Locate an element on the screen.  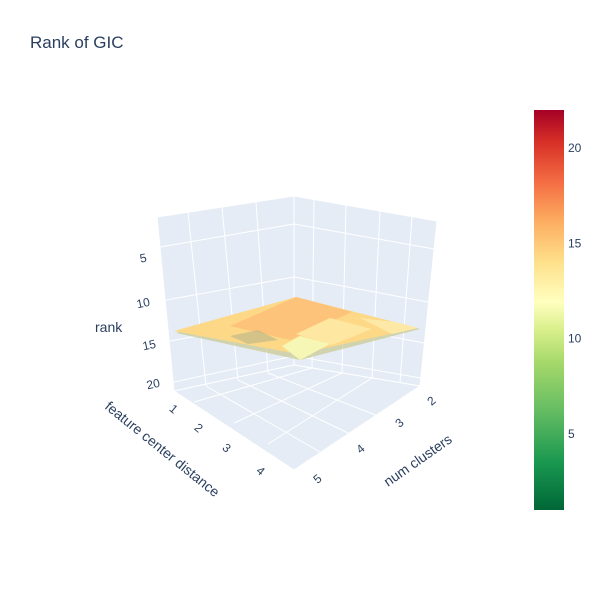
colorbar-tick-label: 10 is located at coordinates (575, 339).